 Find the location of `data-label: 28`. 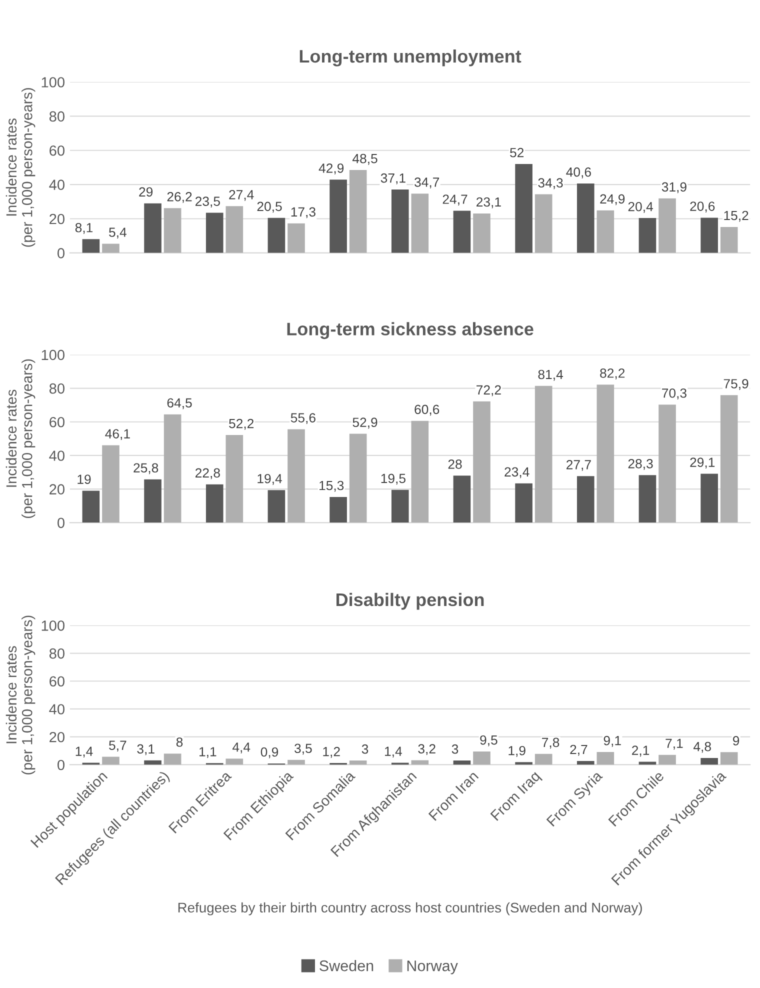

data-label: 28 is located at coordinates (455, 464).